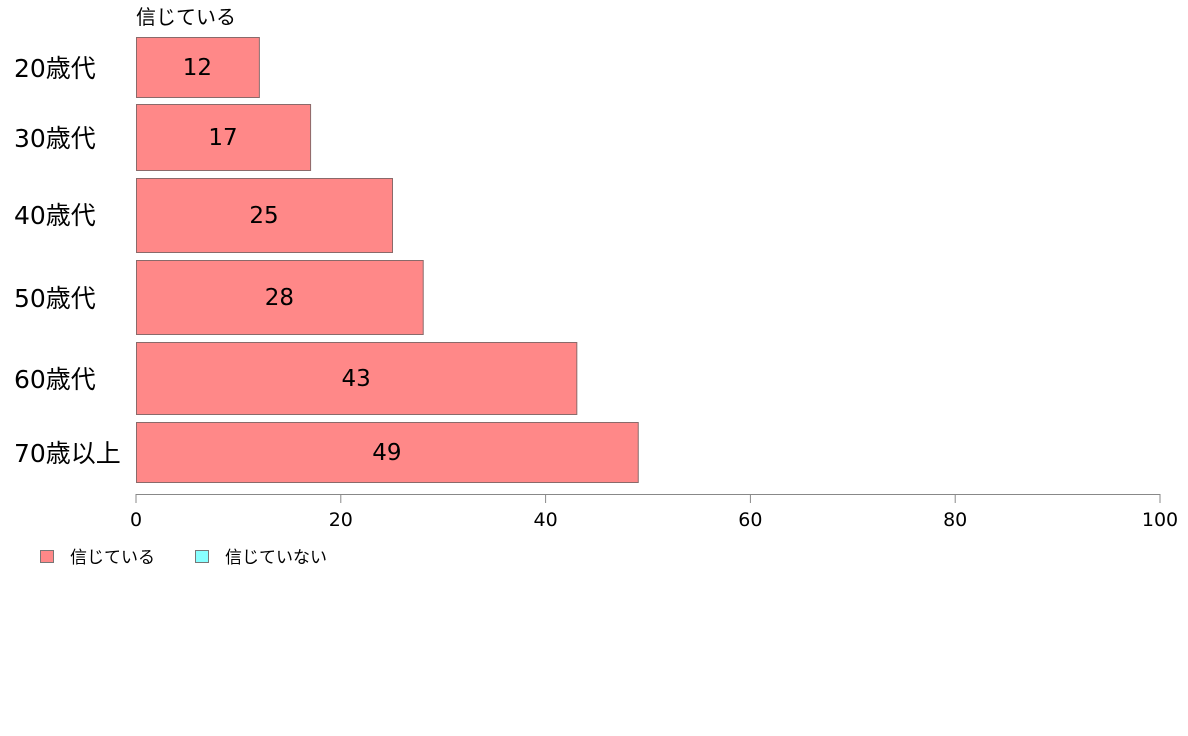 Image resolution: width=1188 pixels, height=736 pixels. I want to click on x-tick-label: 80, so click(955, 520).